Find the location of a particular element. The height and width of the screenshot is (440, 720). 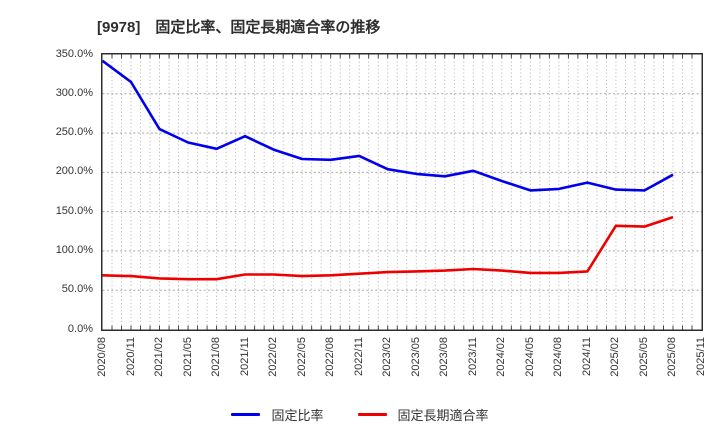

chart-title: [9978] 固定比率、固定長期適合率の推移 is located at coordinates (239, 27).